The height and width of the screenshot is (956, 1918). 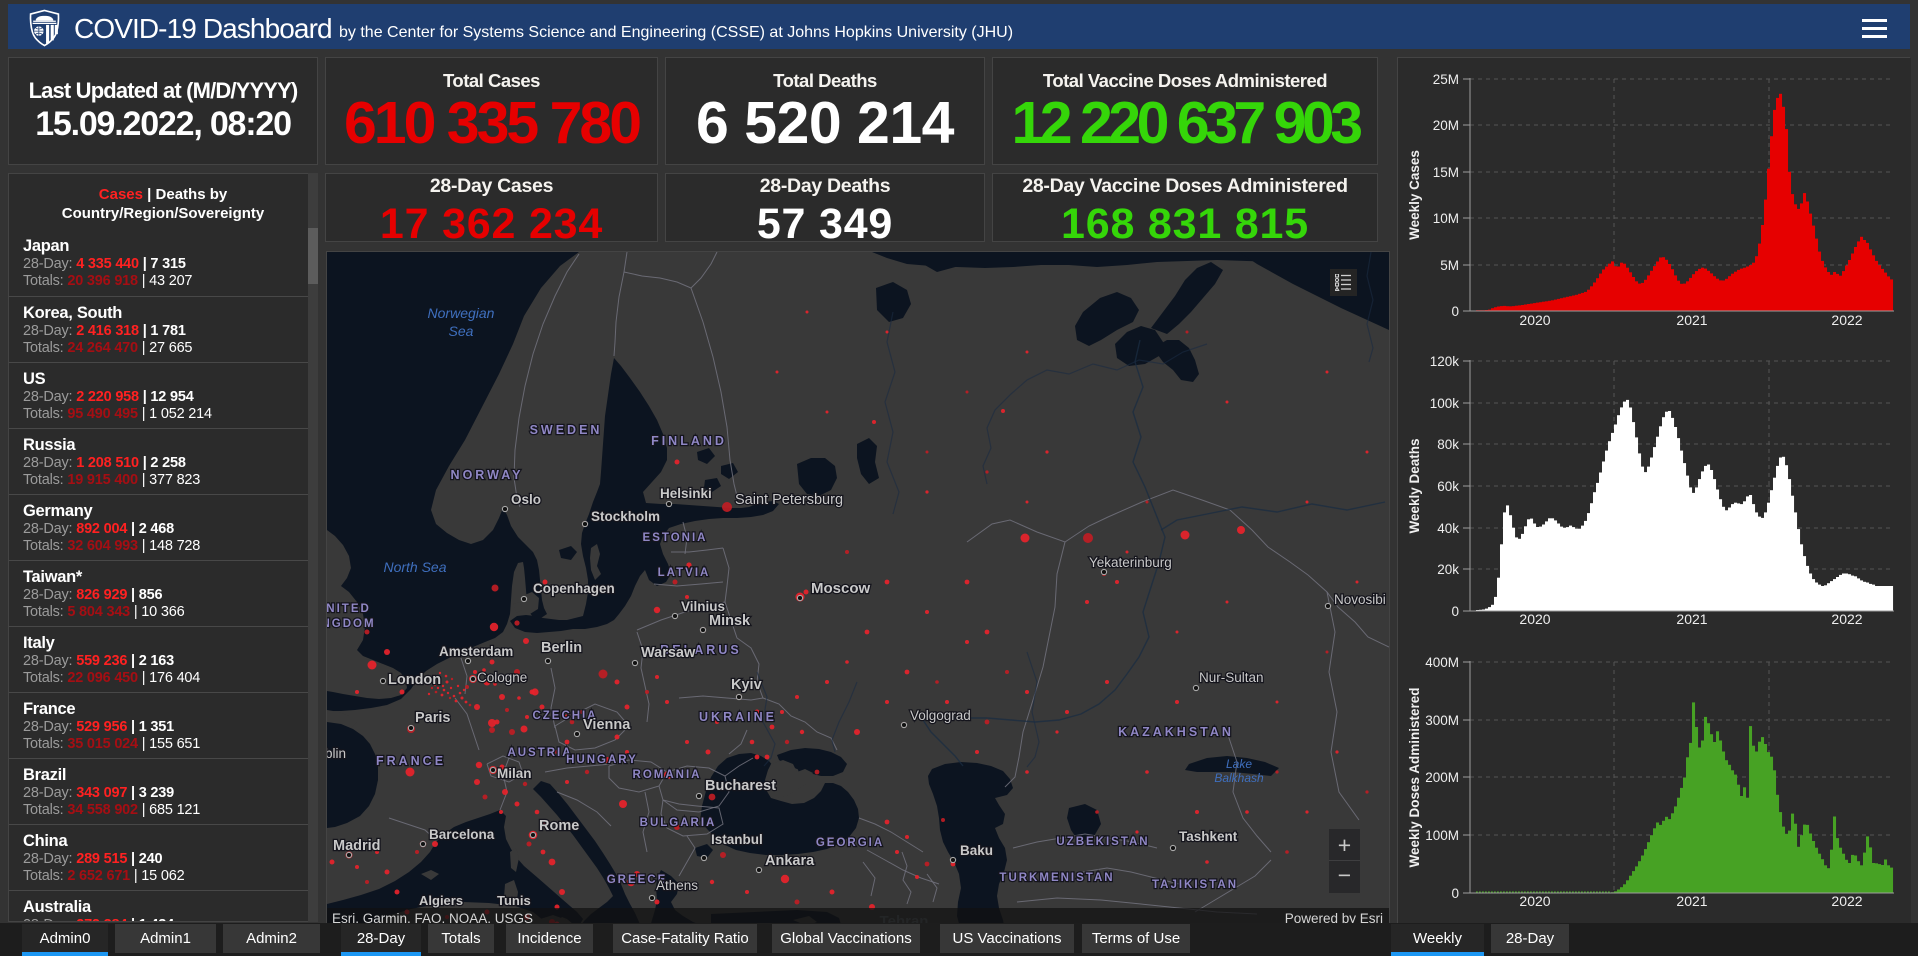 I want to click on svg-text: Milan, so click(x=514, y=773).